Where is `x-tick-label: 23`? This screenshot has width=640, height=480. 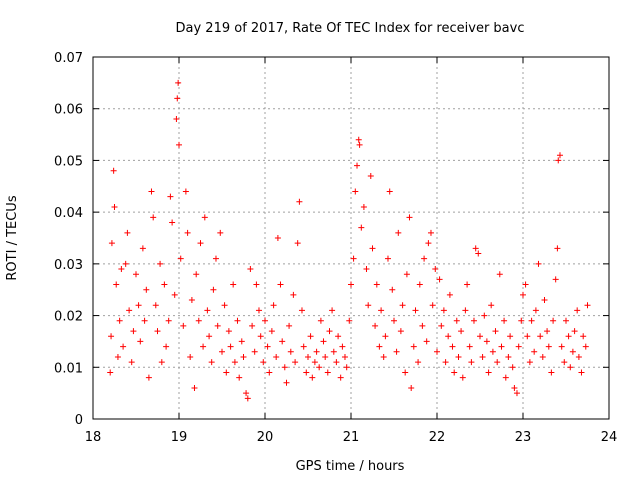 x-tick-label: 23 is located at coordinates (523, 437).